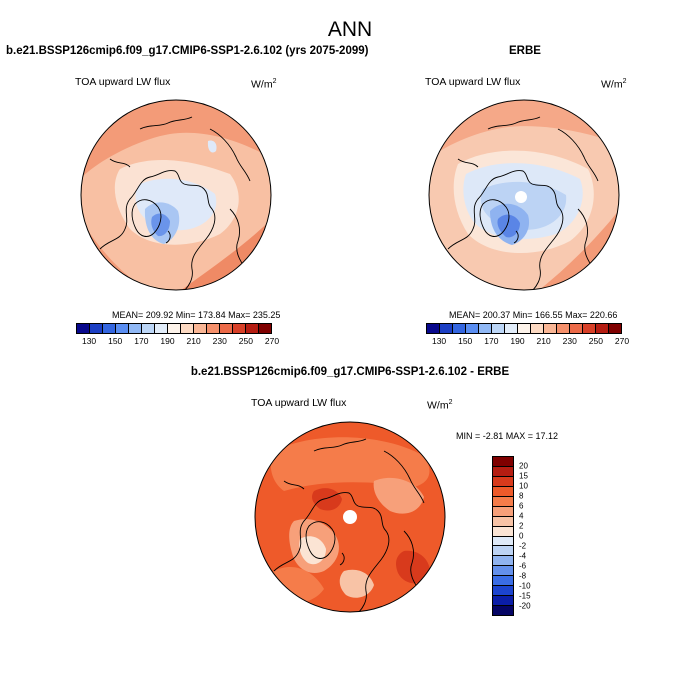  Describe the element at coordinates (524, 195) in the screenshot. I see `obs-polar-map` at that location.